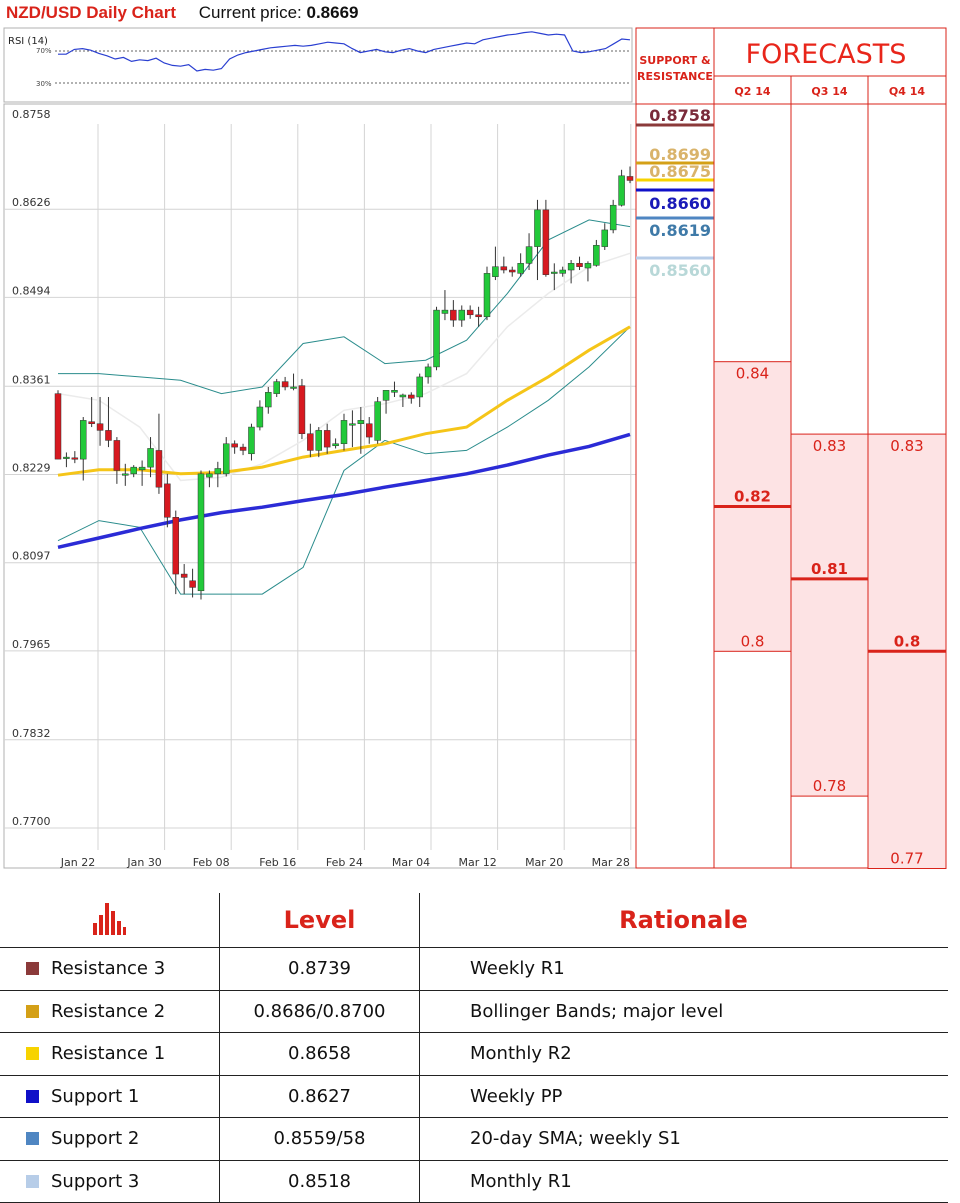  I want to click on level-rationale: Monthly R2, so click(683, 1054).